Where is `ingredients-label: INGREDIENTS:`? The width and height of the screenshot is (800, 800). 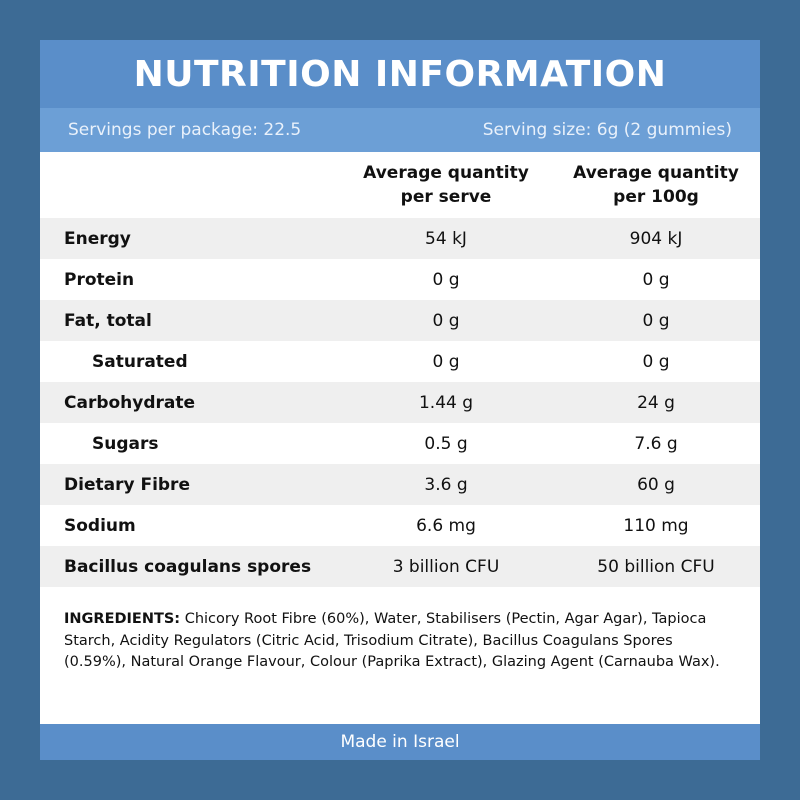 ingredients-label: INGREDIENTS: is located at coordinates (122, 619).